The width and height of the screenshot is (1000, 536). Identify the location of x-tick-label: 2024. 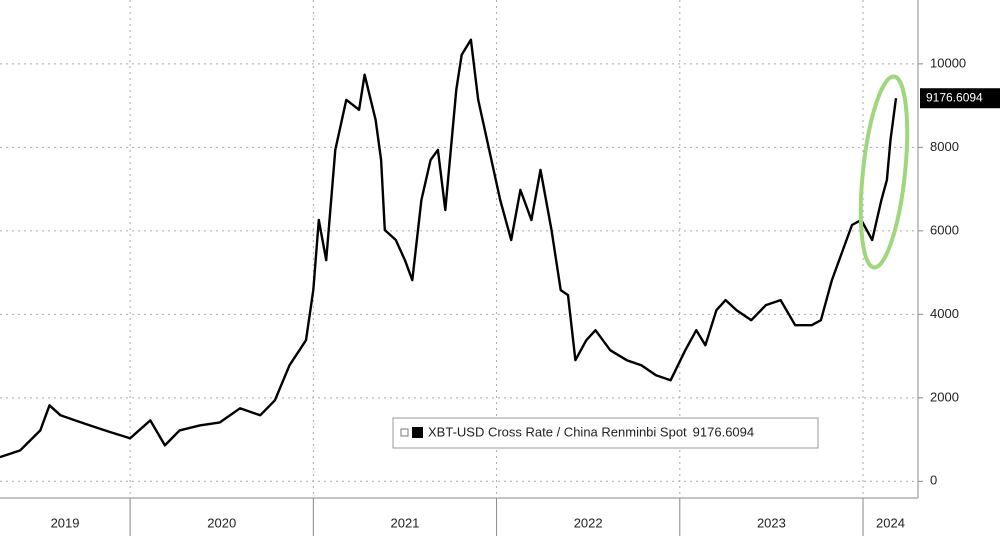
(890, 522).